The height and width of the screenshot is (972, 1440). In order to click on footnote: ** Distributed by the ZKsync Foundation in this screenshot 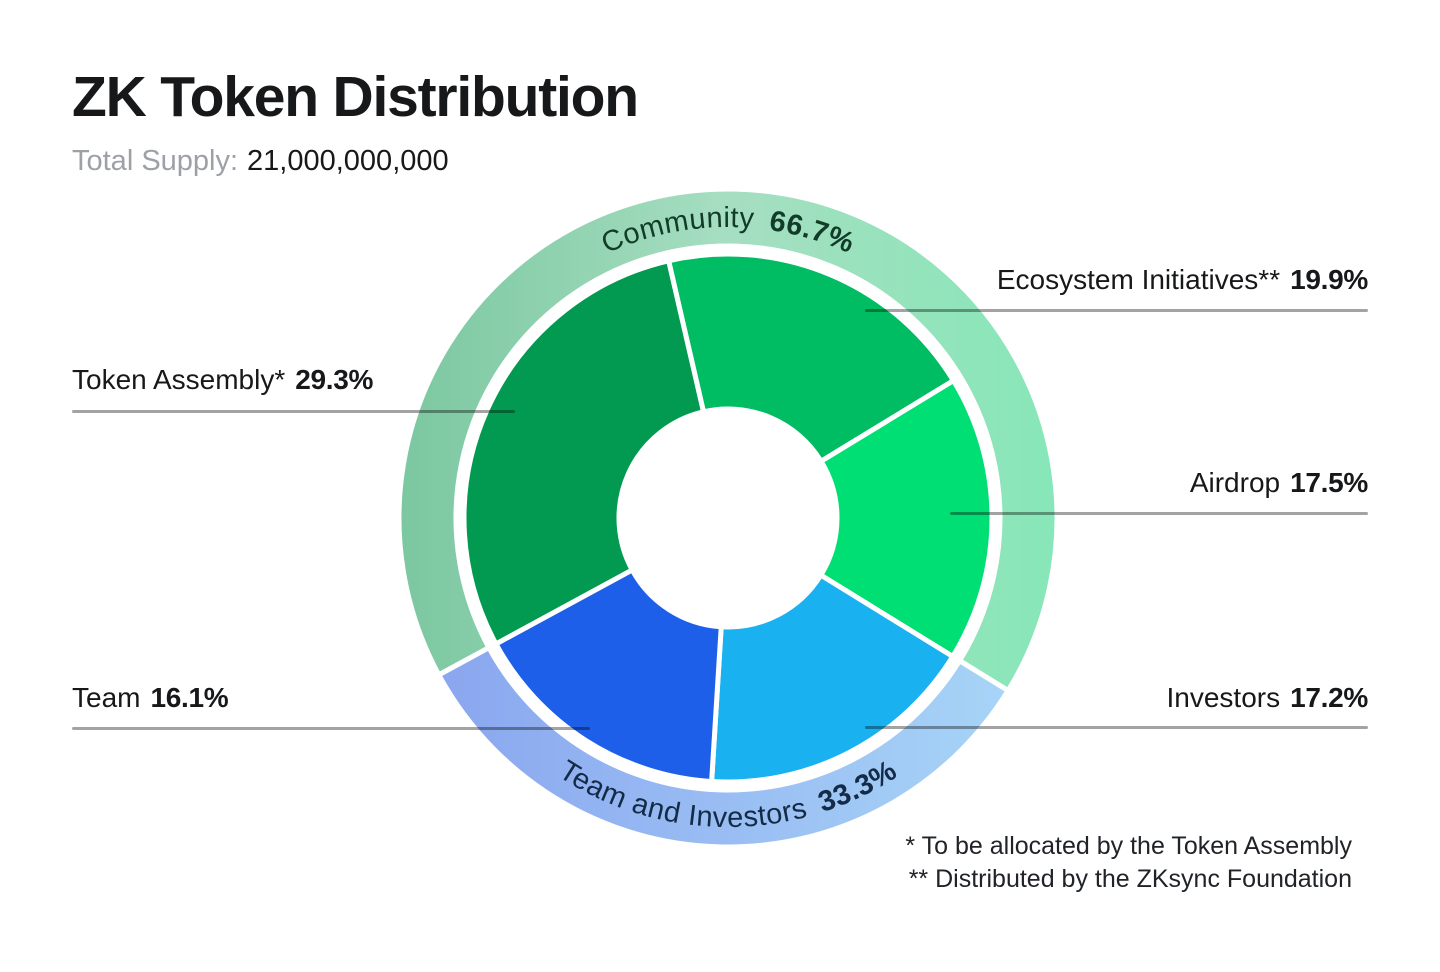, I will do `click(1130, 879)`.